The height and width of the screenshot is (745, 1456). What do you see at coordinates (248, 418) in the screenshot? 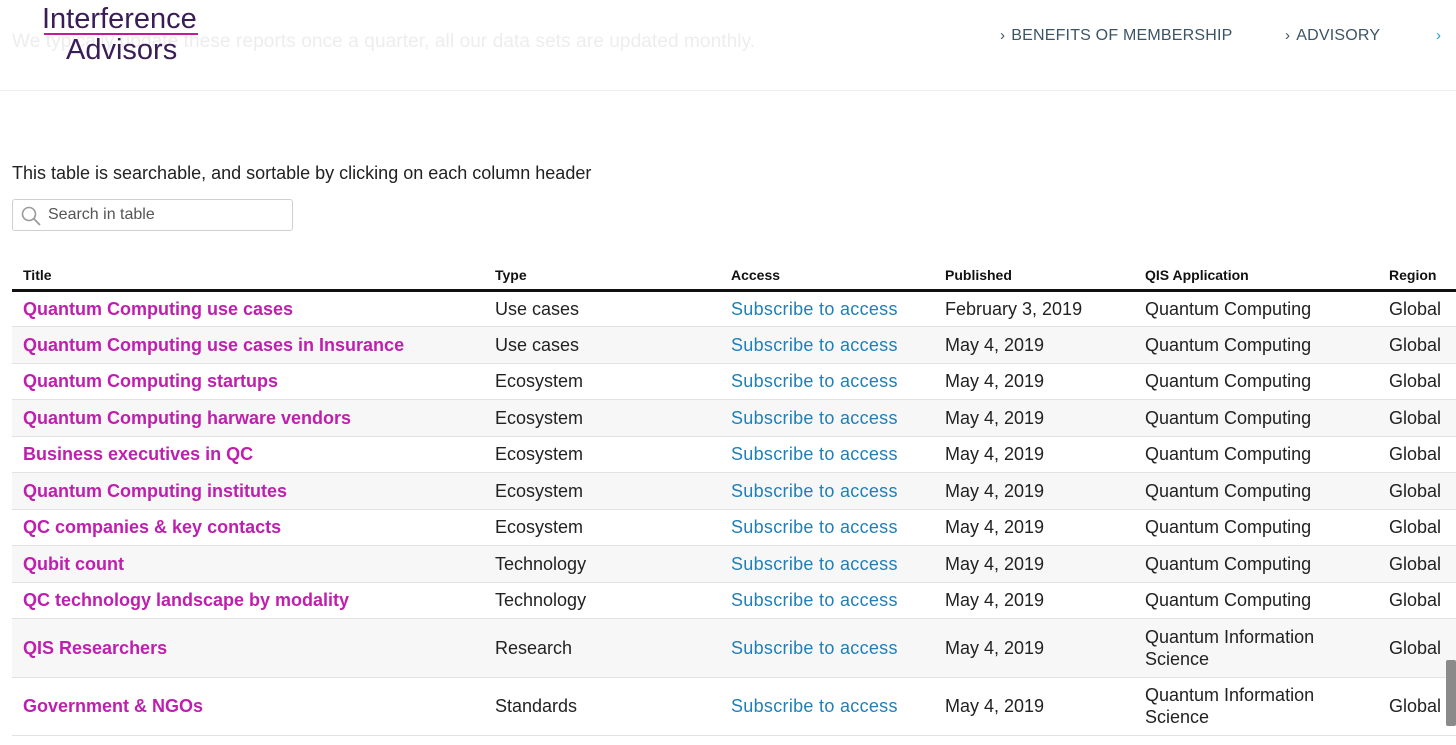
I see `report-title-link: Quantum Computing harware vendors` at bounding box center [248, 418].